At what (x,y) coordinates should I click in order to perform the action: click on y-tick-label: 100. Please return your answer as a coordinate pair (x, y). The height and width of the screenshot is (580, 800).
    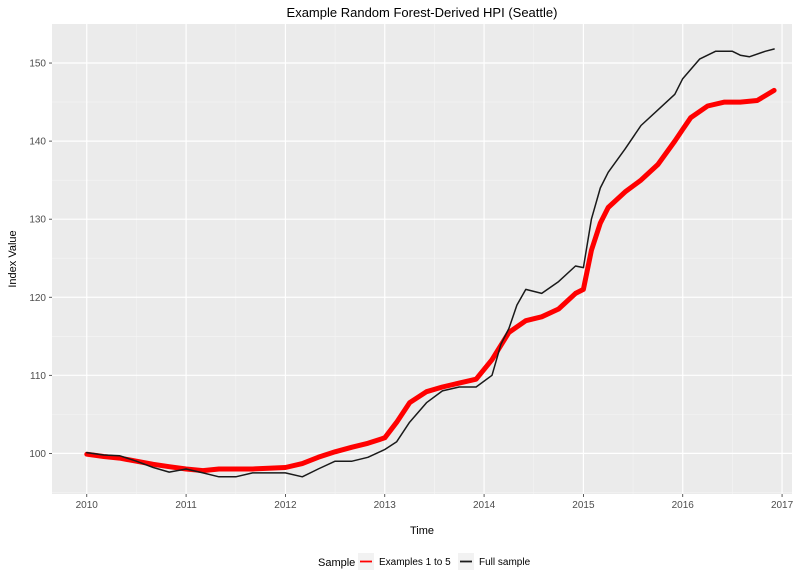
    Looking at the image, I should click on (37, 454).